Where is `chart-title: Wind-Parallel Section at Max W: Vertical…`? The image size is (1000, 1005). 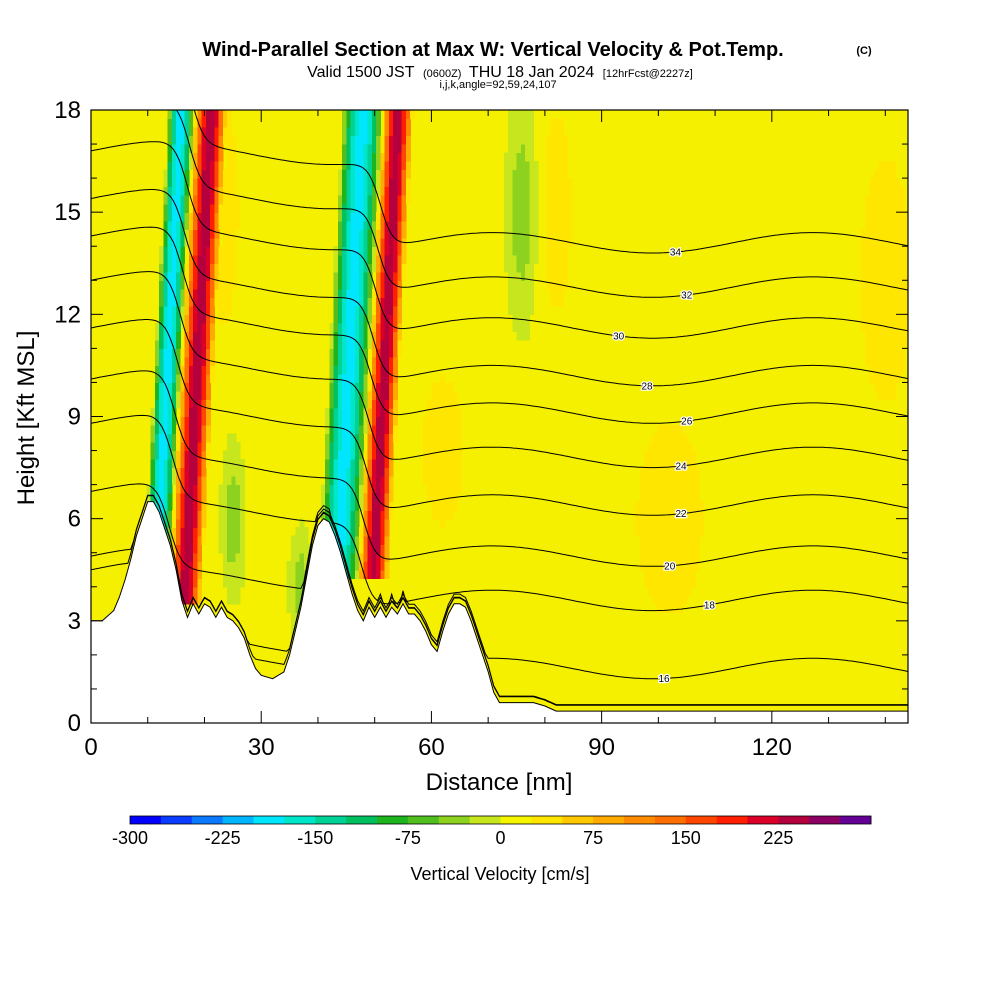
chart-title: Wind-Parallel Section at Max W: Vertical… is located at coordinates (492, 50).